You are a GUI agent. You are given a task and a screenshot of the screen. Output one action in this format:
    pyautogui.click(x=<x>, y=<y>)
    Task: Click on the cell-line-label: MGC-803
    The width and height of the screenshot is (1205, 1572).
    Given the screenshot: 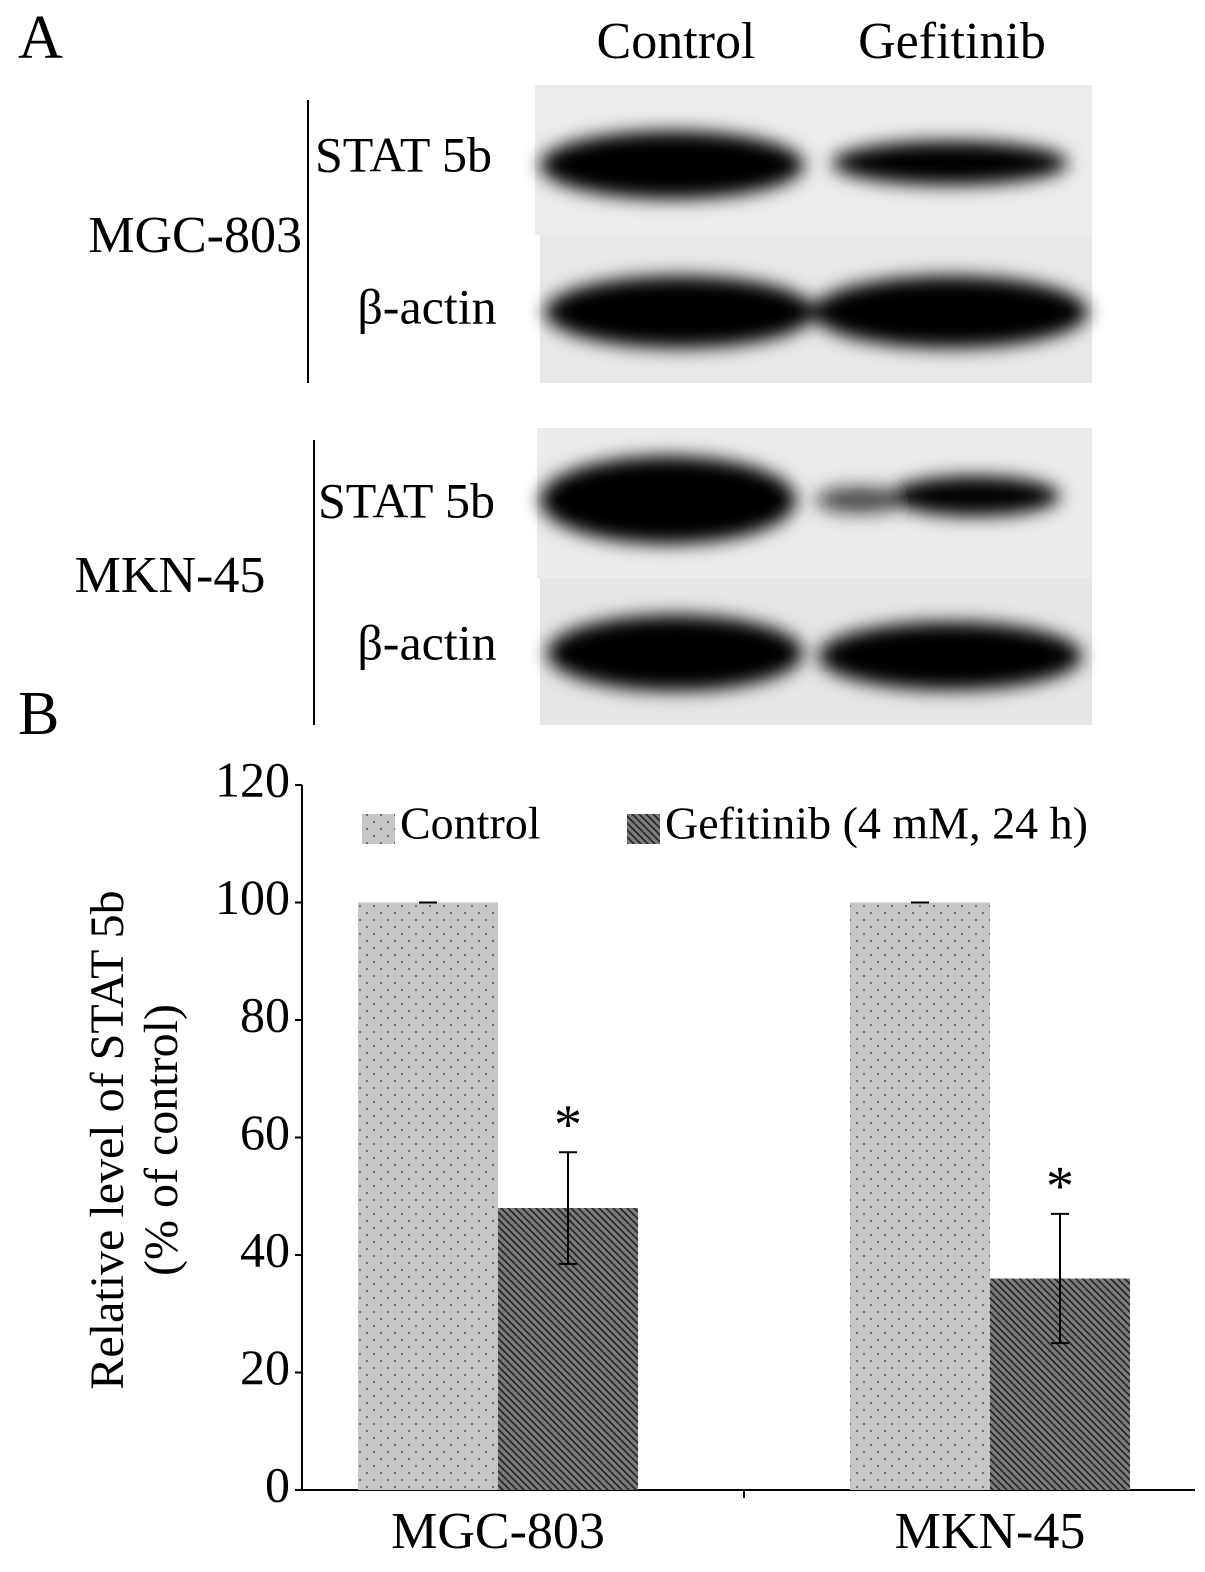 What is the action you would take?
    pyautogui.click(x=195, y=235)
    